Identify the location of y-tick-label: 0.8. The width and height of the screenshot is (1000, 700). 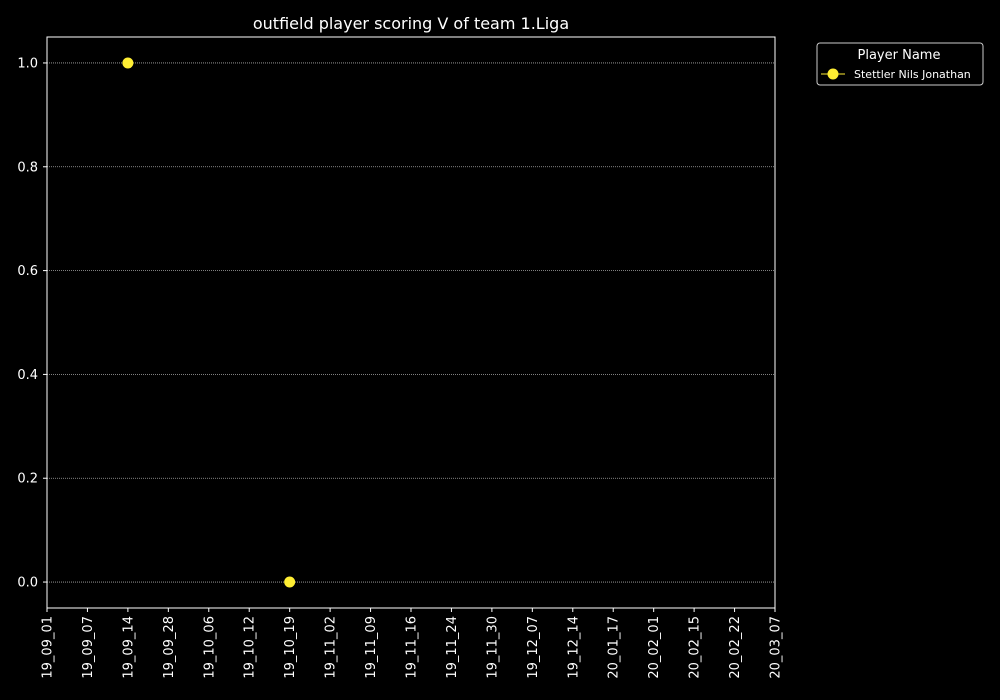
(27, 167).